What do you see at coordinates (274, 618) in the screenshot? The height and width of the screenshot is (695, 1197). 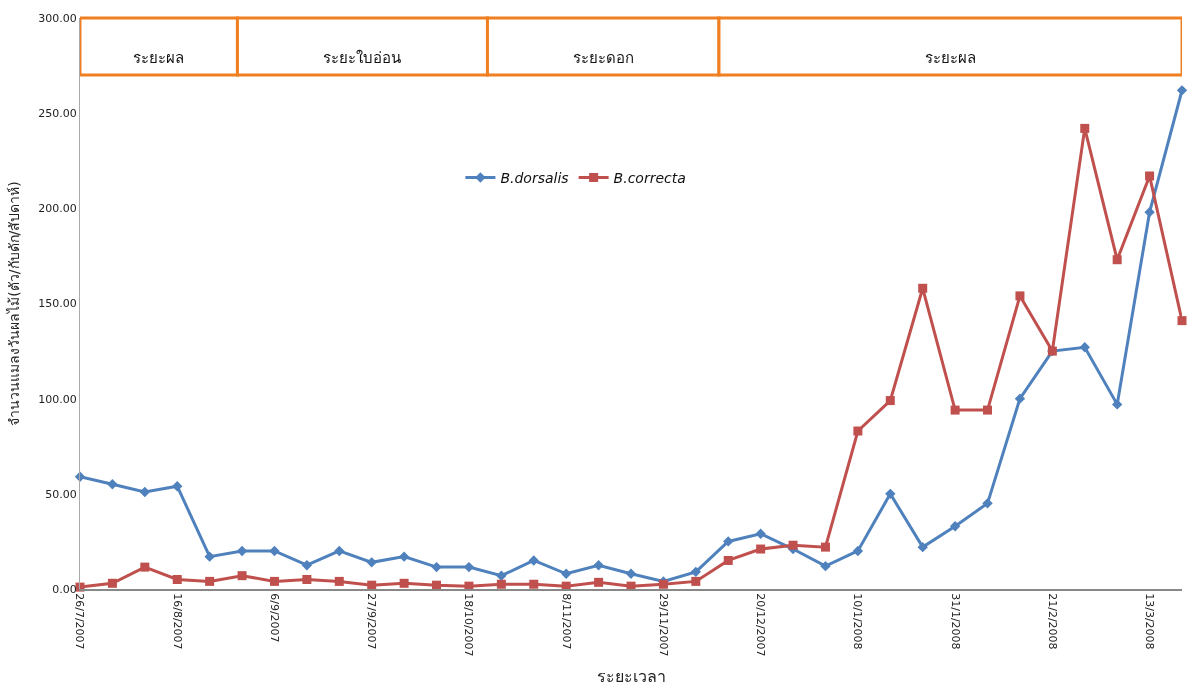 I see `x-tick-label: 6/9/2007` at bounding box center [274, 618].